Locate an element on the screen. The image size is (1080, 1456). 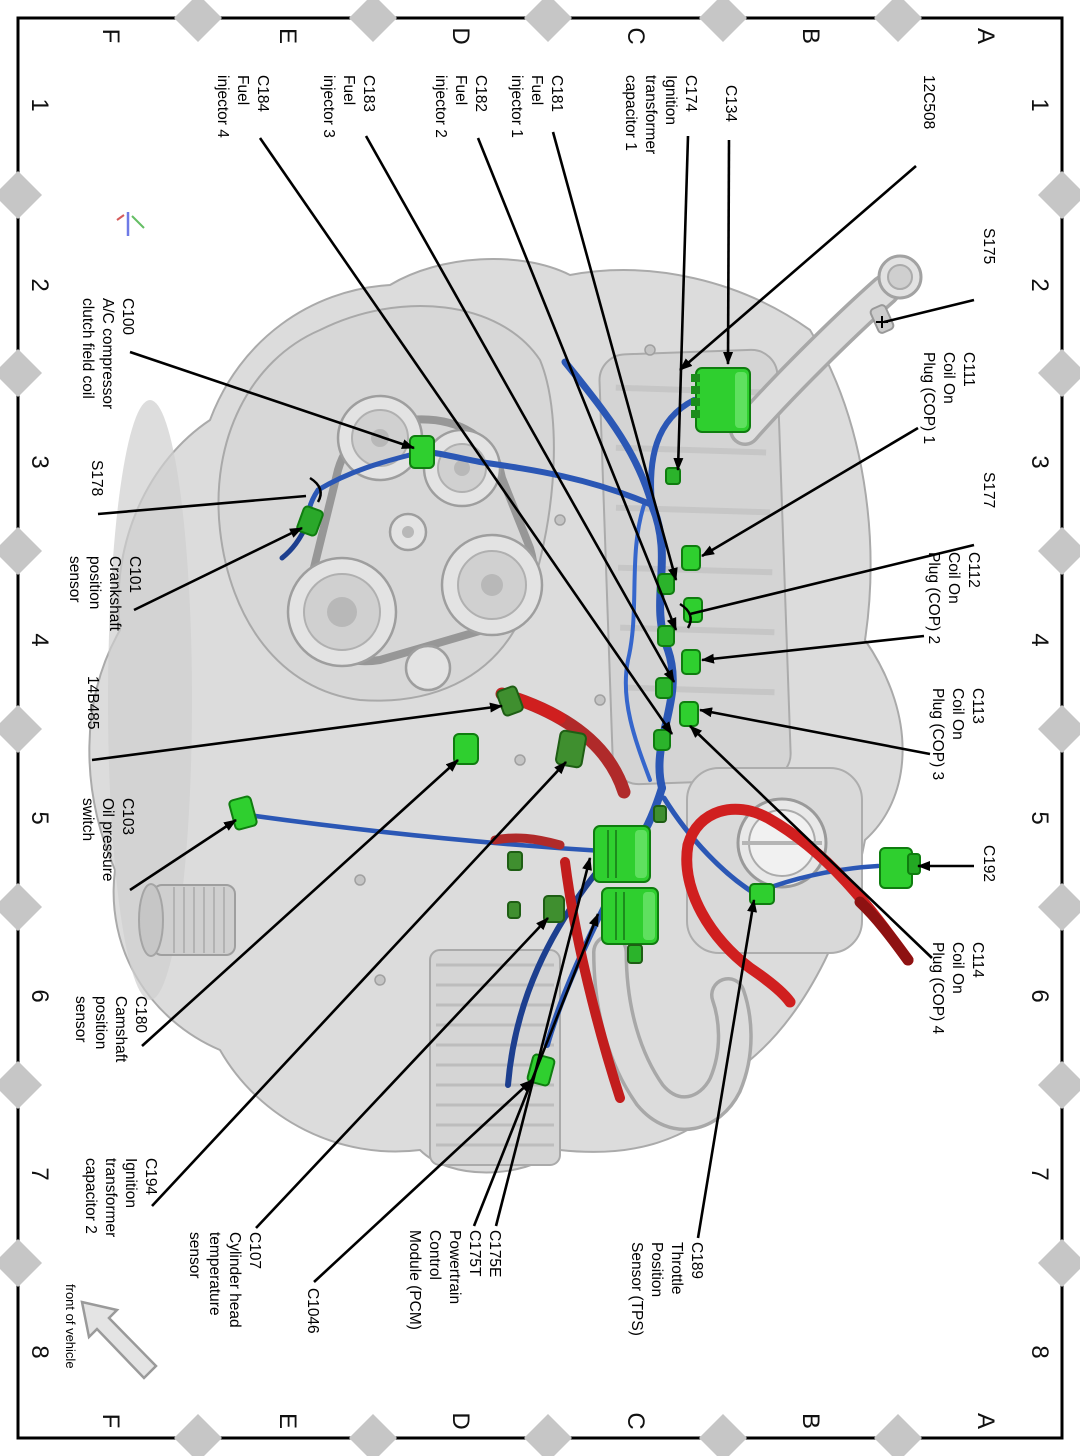
callout-c181-line: injector 1 is located at coordinates (516, 106).